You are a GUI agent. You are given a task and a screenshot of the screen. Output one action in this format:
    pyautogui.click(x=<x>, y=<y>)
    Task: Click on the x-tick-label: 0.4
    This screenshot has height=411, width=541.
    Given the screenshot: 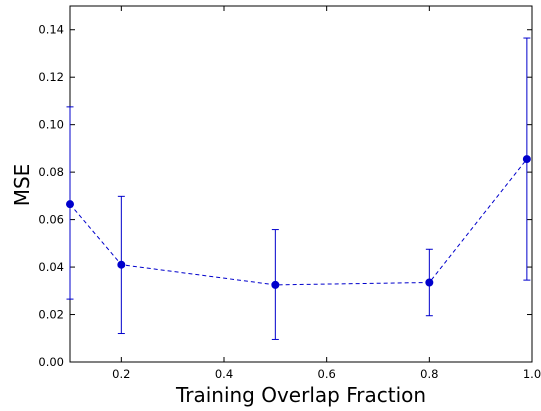 What is the action you would take?
    pyautogui.click(x=224, y=374)
    